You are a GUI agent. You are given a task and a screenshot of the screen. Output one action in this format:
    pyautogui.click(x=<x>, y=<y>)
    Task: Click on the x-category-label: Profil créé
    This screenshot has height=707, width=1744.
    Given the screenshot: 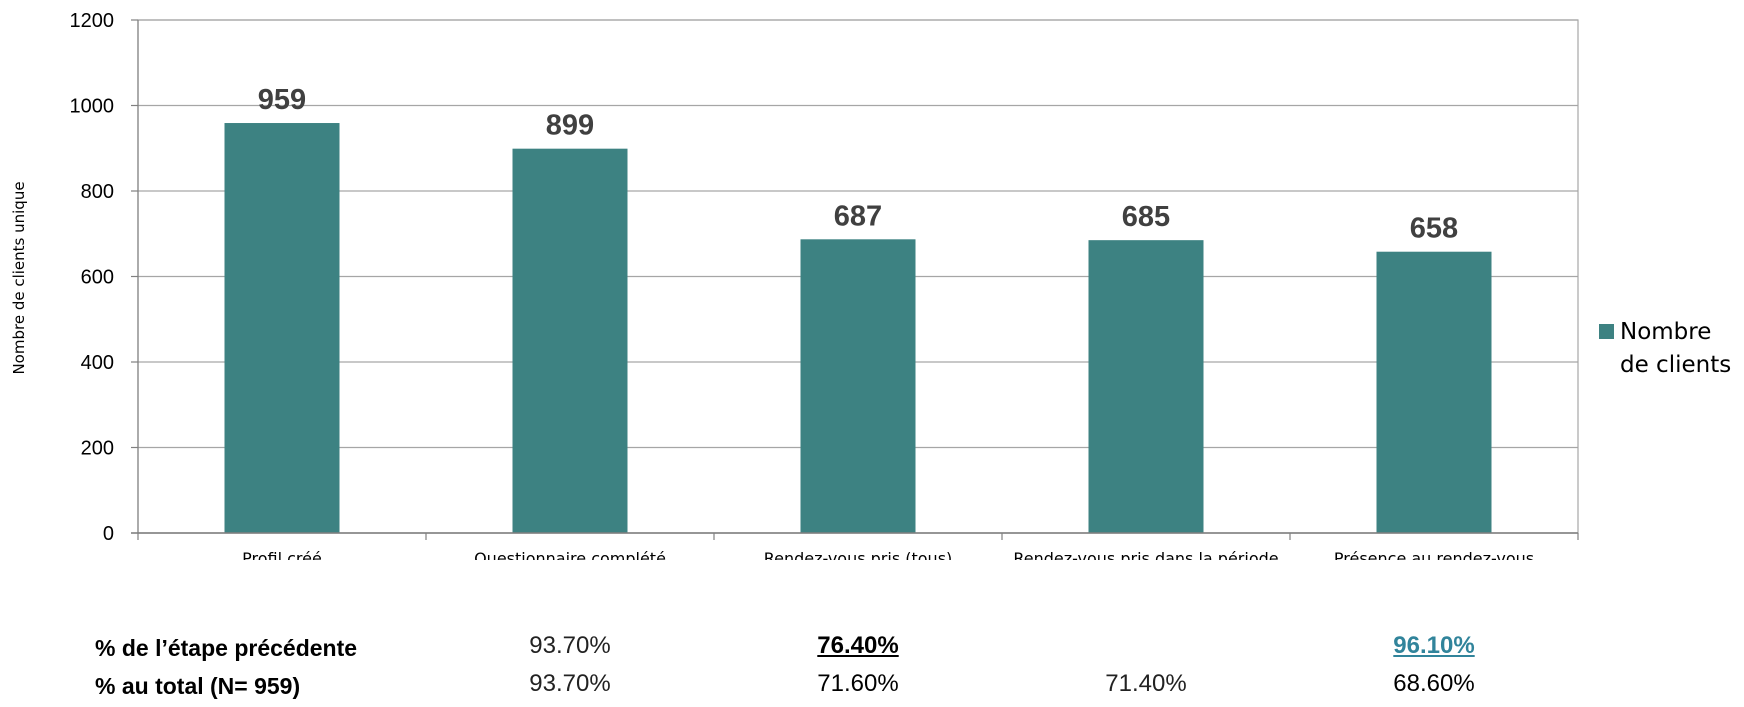 What is the action you would take?
    pyautogui.click(x=282, y=554)
    